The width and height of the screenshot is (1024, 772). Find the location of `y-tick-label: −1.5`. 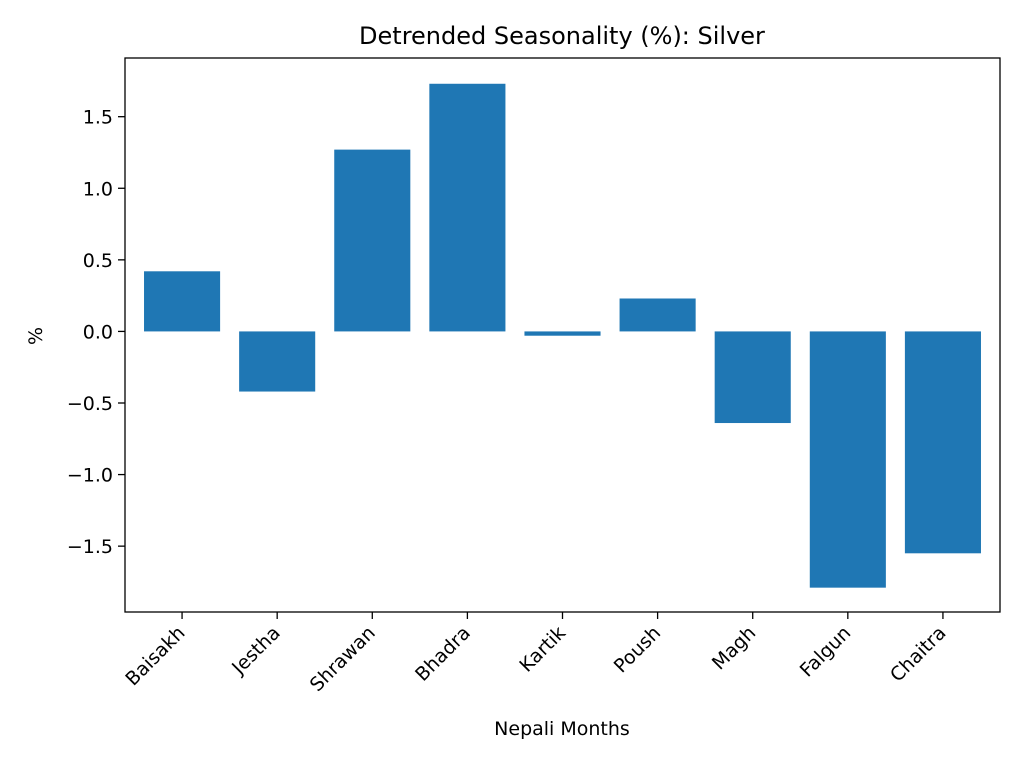

y-tick-label: −1.5 is located at coordinates (90, 547).